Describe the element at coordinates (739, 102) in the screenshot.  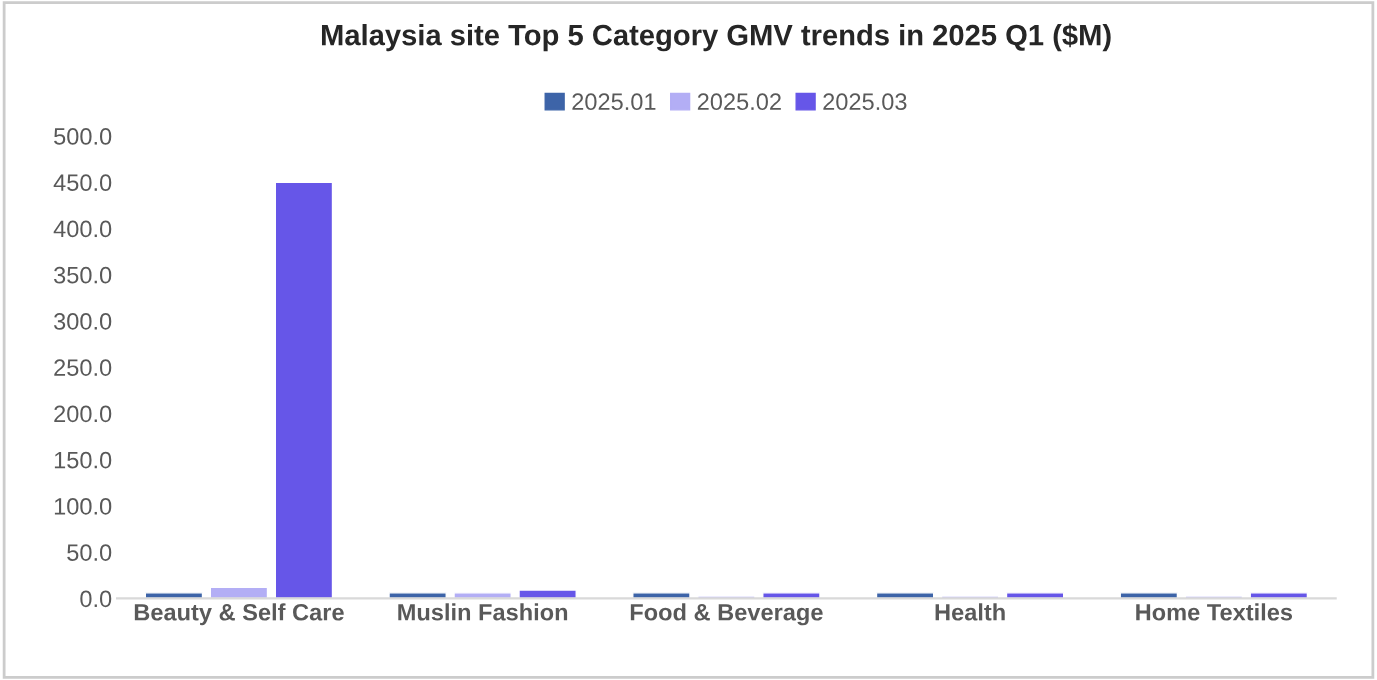
I see `legend-label: 2025.02` at that location.